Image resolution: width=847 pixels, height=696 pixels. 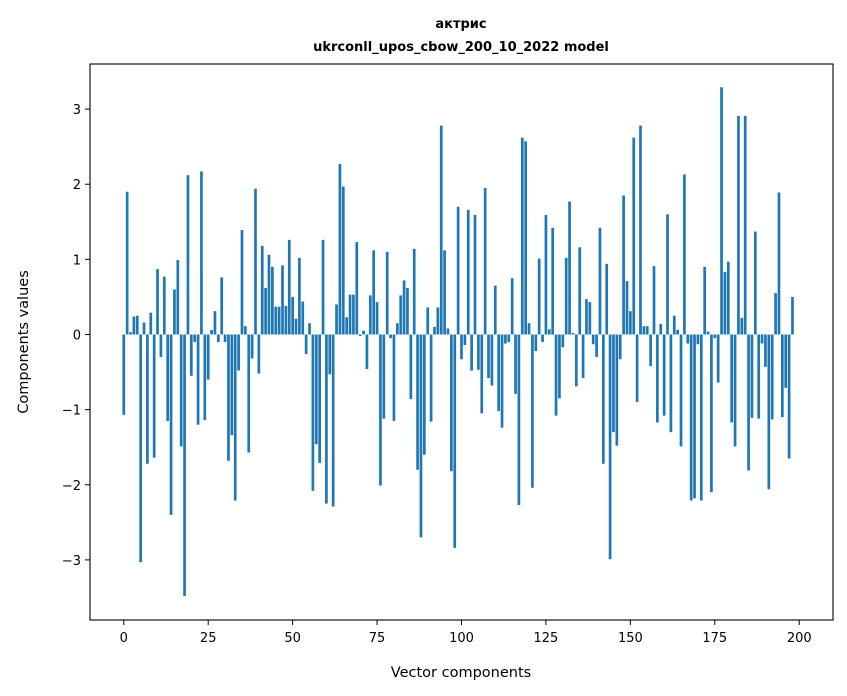 What do you see at coordinates (208, 638) in the screenshot?
I see `x-tick-label-25: 25` at bounding box center [208, 638].